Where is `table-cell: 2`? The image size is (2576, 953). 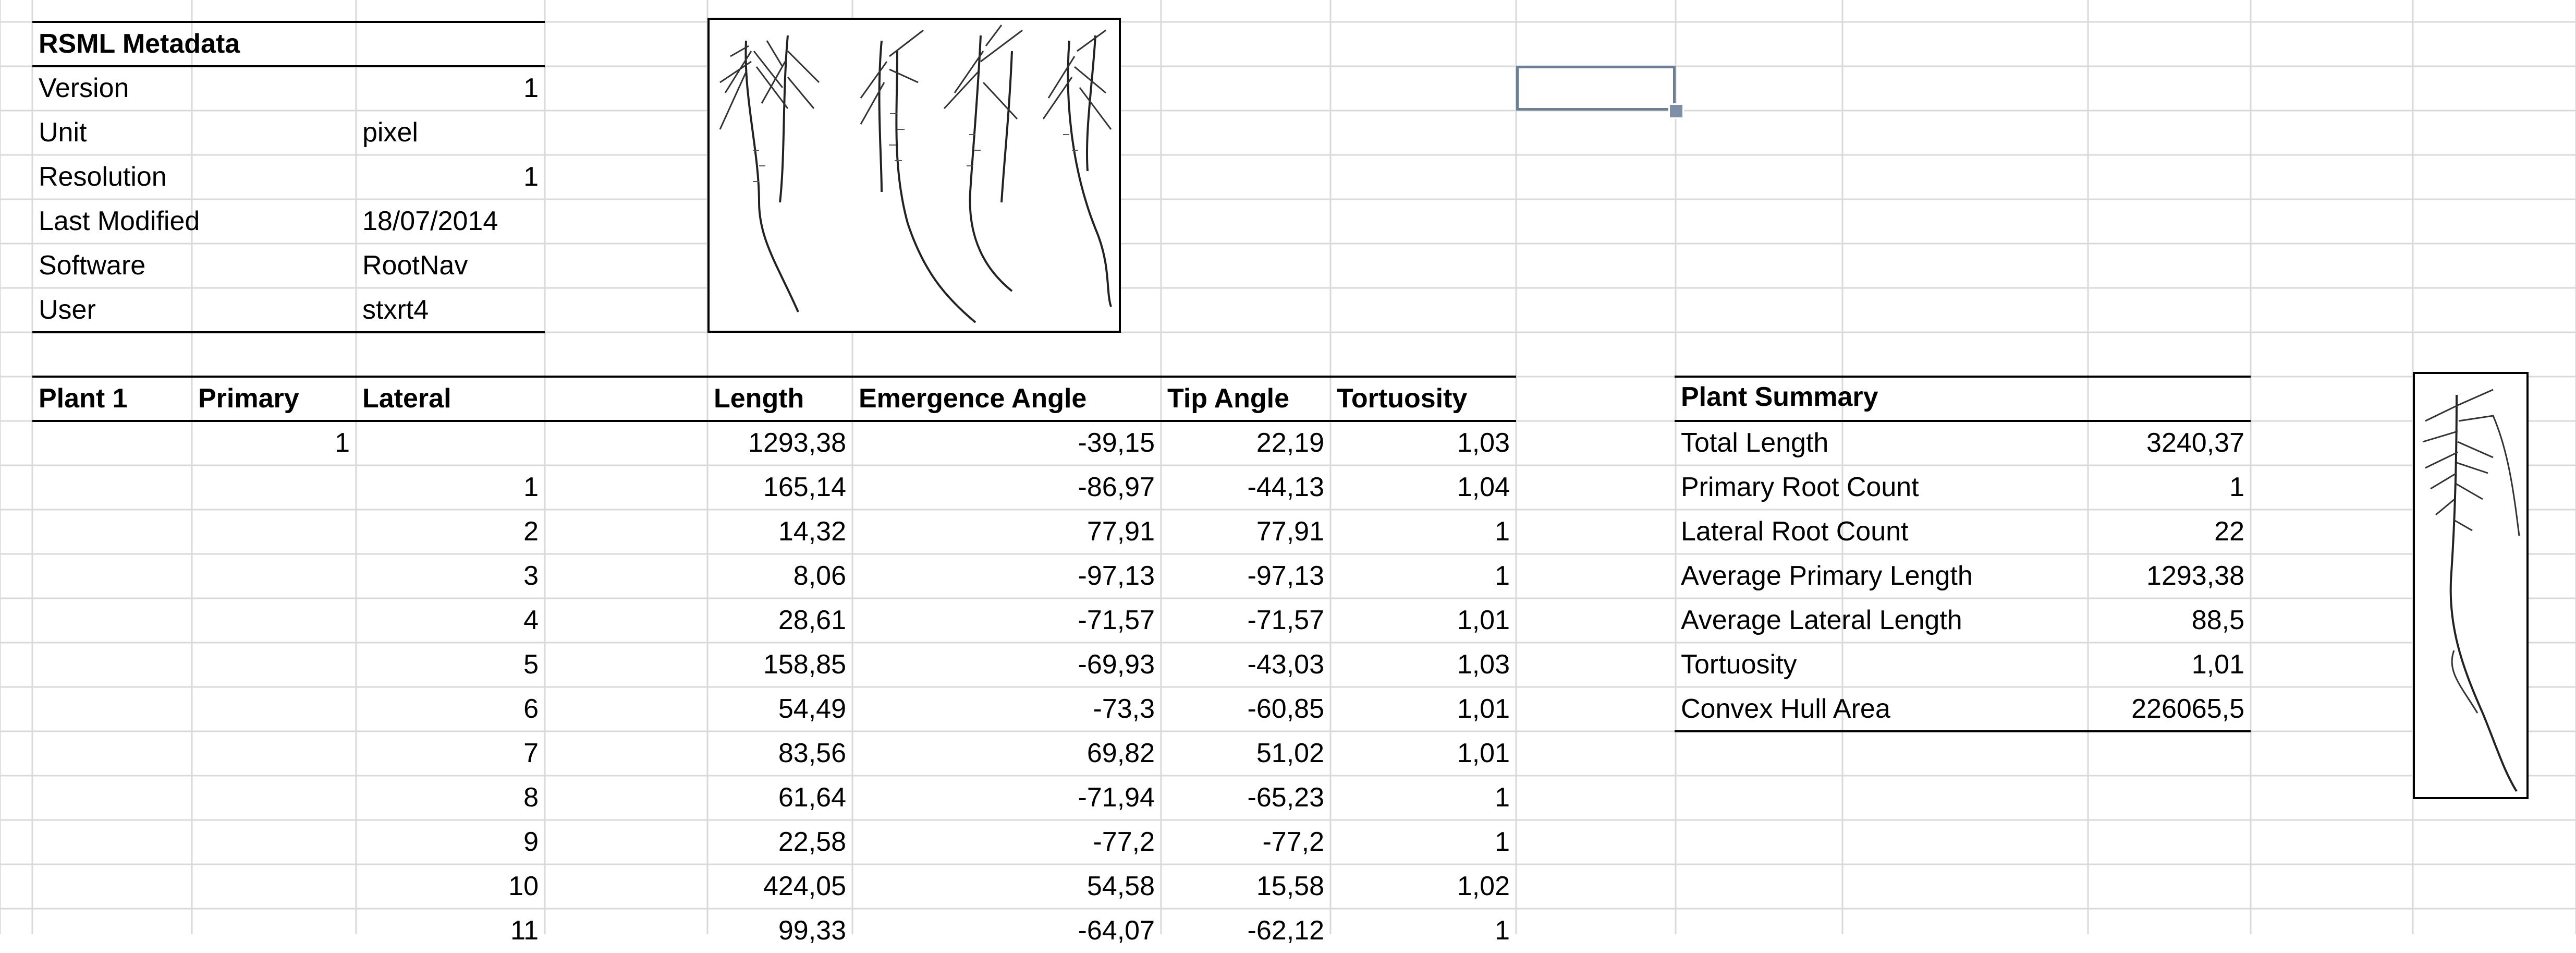
table-cell: 2 is located at coordinates (531, 531).